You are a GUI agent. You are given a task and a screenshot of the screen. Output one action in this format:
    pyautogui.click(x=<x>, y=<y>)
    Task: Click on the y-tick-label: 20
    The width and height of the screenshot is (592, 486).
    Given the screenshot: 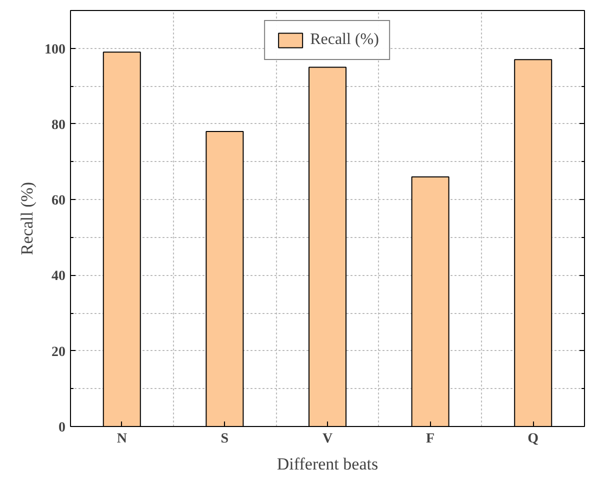 What is the action you would take?
    pyautogui.click(x=59, y=352)
    